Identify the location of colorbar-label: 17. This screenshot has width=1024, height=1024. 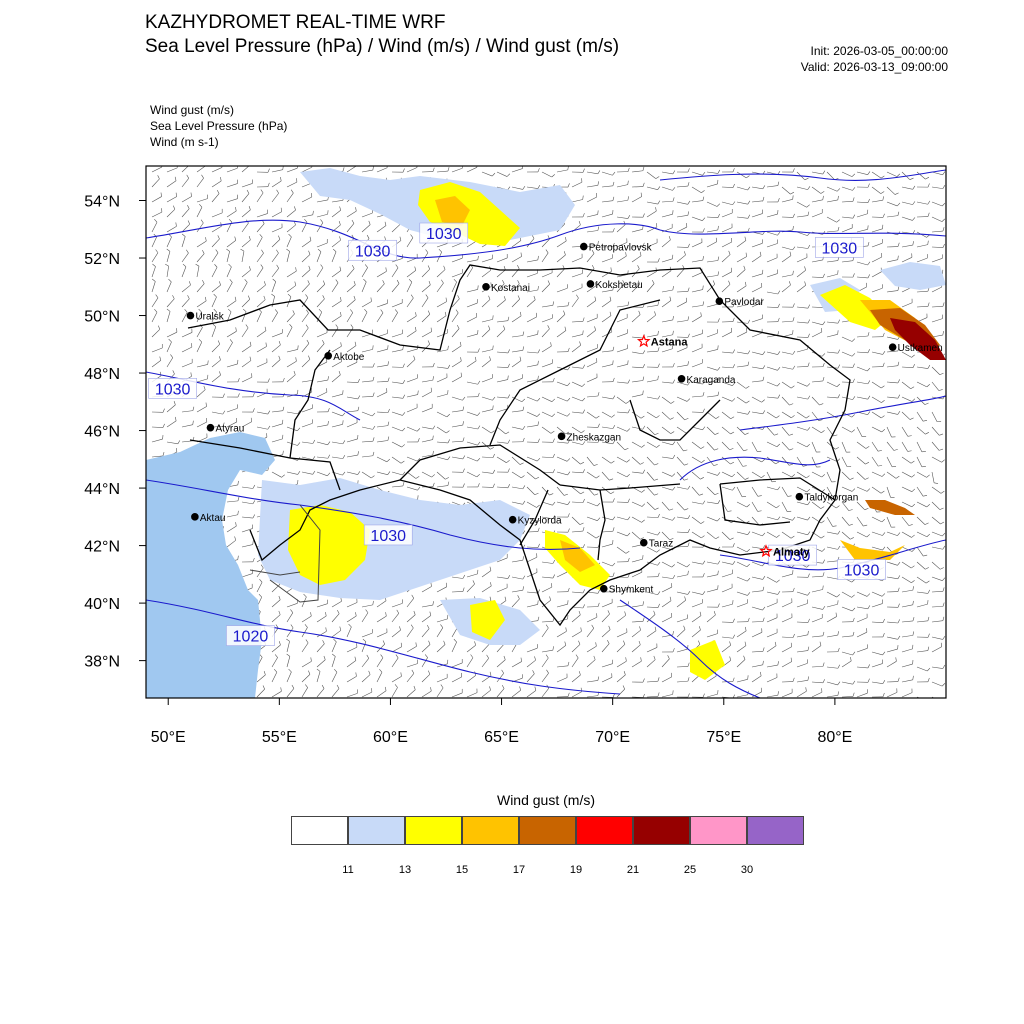
(519, 870).